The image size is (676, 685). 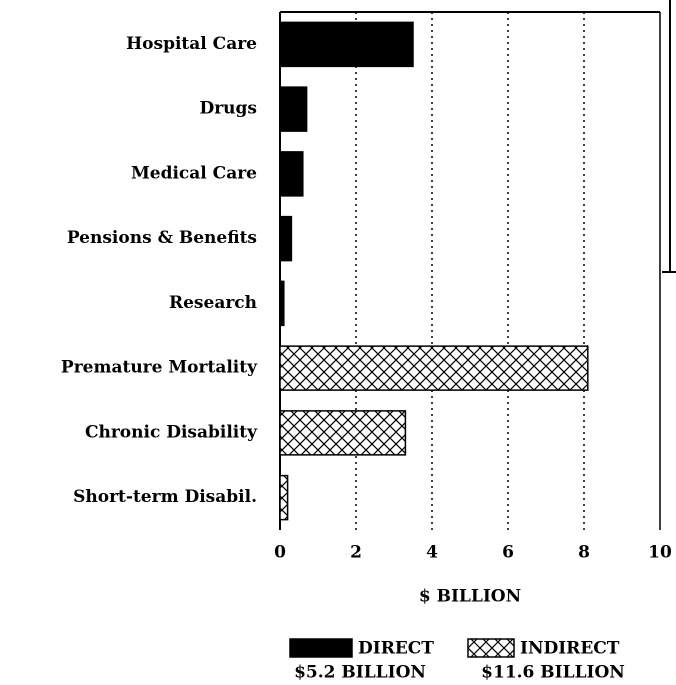 I want to click on y-tick-label: Short-term Disabil., so click(x=165, y=497).